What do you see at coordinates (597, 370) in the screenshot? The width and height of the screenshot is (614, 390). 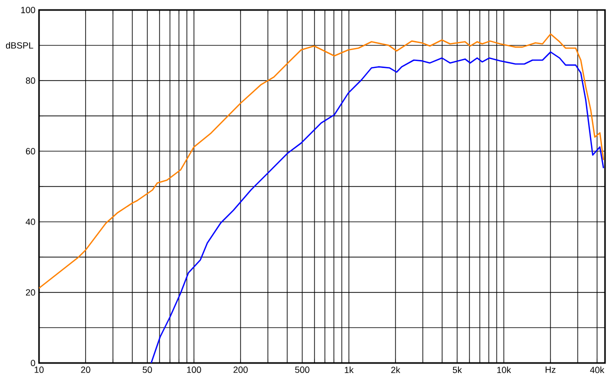 I see `x-tick-label: 40k` at bounding box center [597, 370].